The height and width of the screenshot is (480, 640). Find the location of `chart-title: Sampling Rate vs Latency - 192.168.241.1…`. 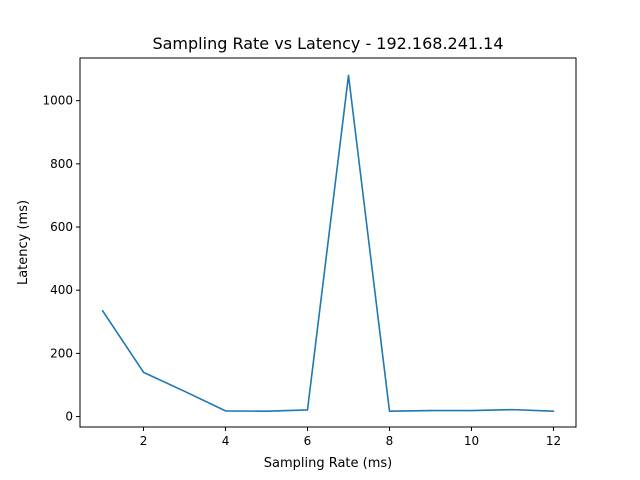

chart-title: Sampling Rate vs Latency - 192.168.241.1… is located at coordinates (327, 43).